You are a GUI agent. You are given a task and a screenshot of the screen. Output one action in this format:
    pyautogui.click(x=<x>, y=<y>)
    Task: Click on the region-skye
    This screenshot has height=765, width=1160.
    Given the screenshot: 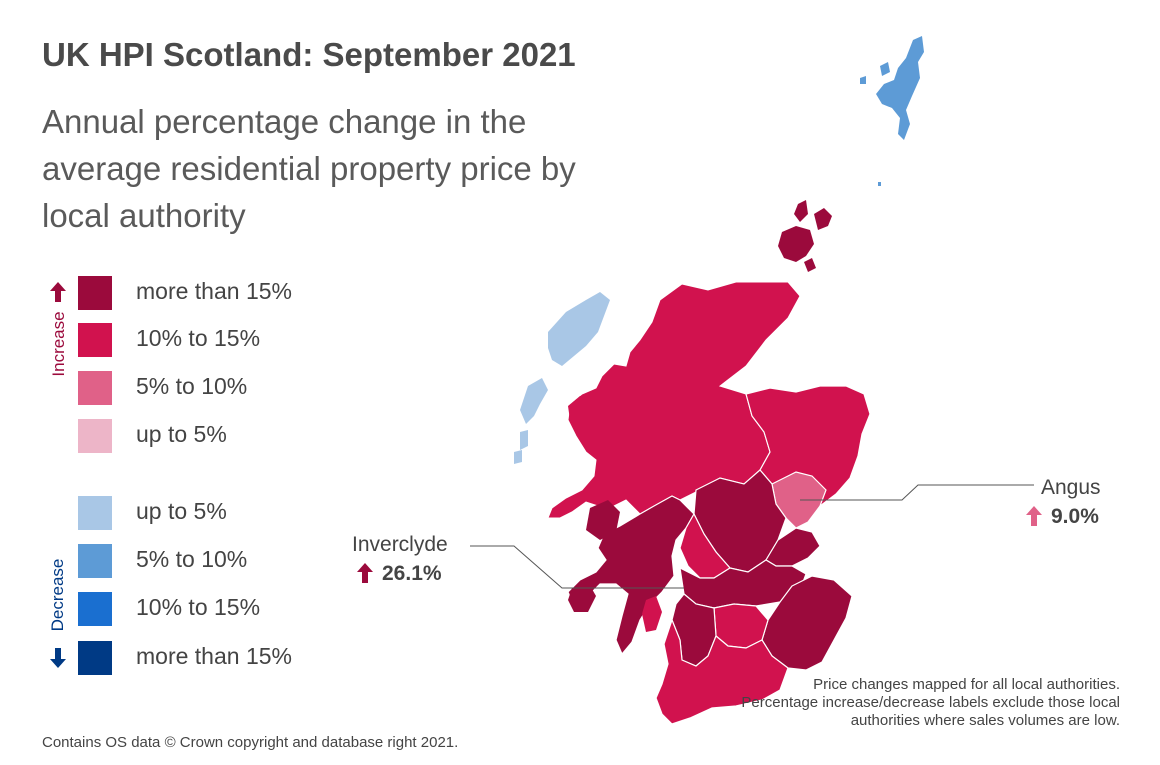 What is the action you would take?
    pyautogui.click(x=589, y=421)
    